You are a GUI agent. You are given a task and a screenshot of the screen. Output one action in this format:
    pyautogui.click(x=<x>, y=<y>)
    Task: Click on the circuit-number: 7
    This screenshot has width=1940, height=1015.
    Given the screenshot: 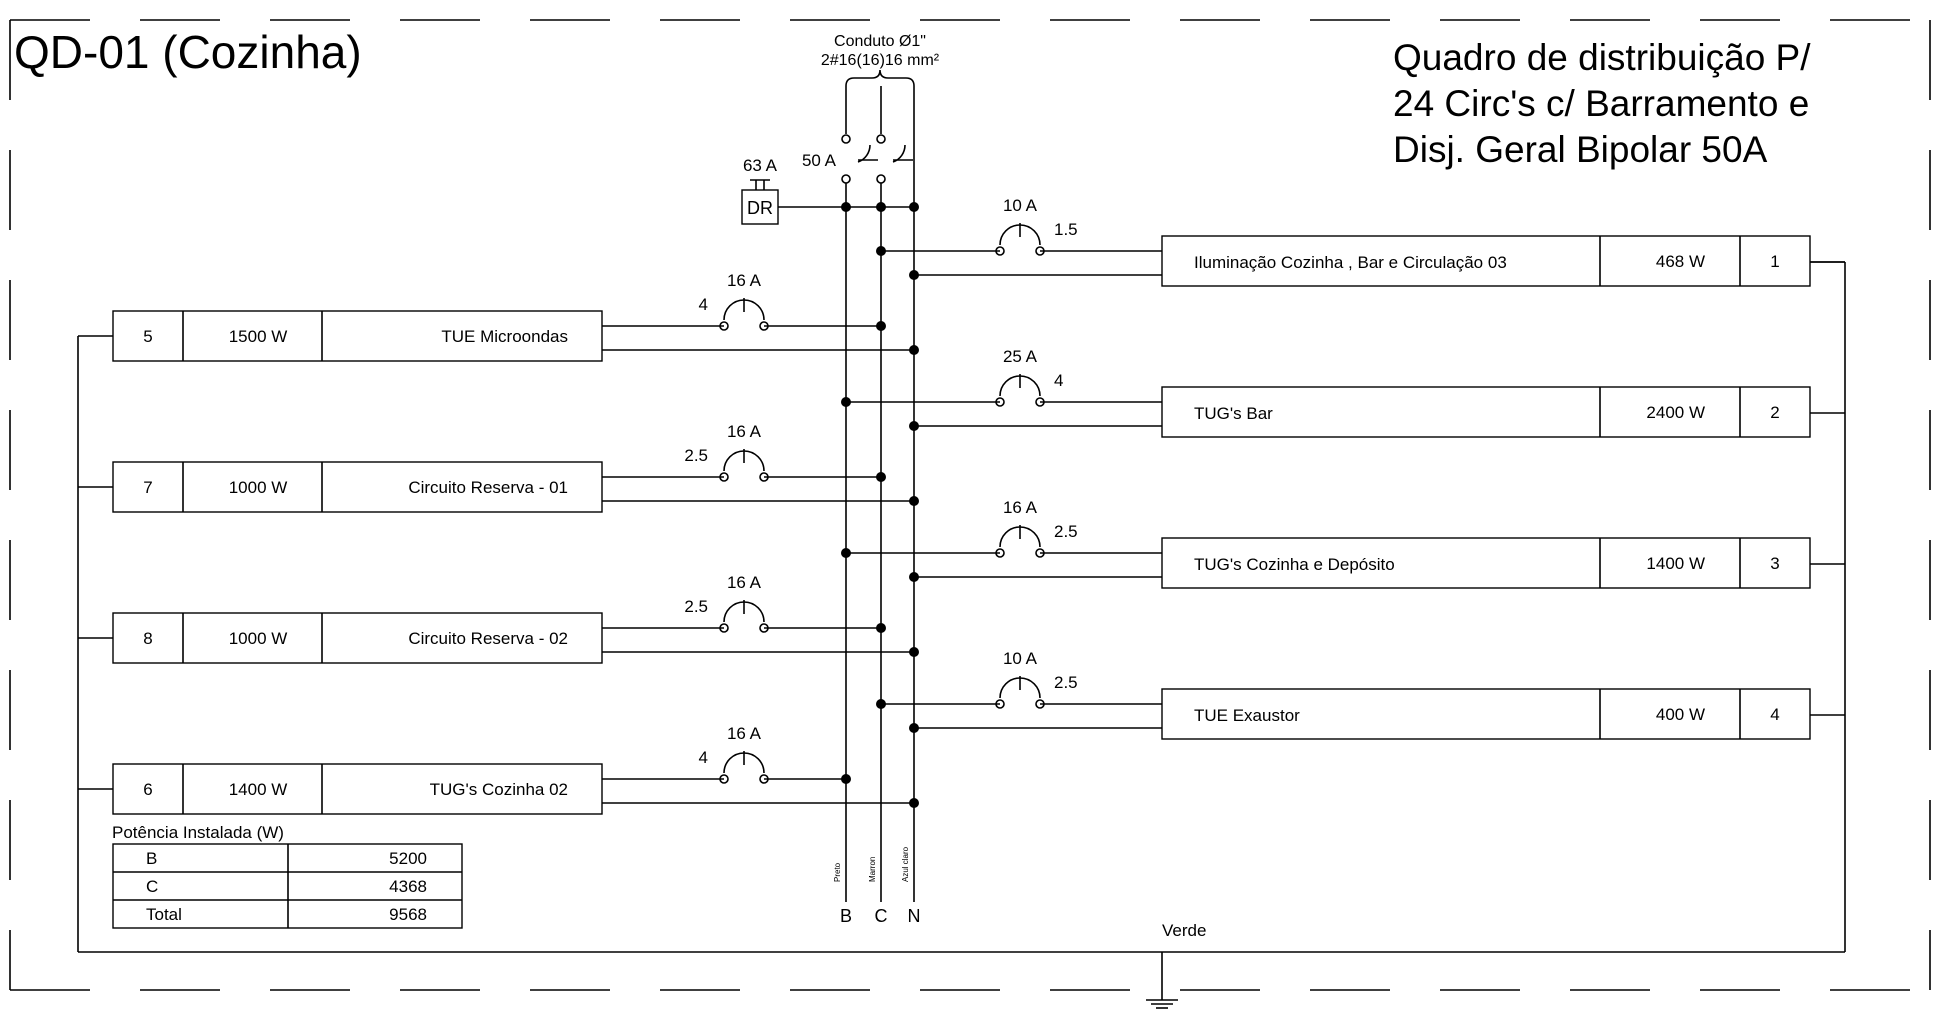 What is the action you would take?
    pyautogui.click(x=147, y=487)
    